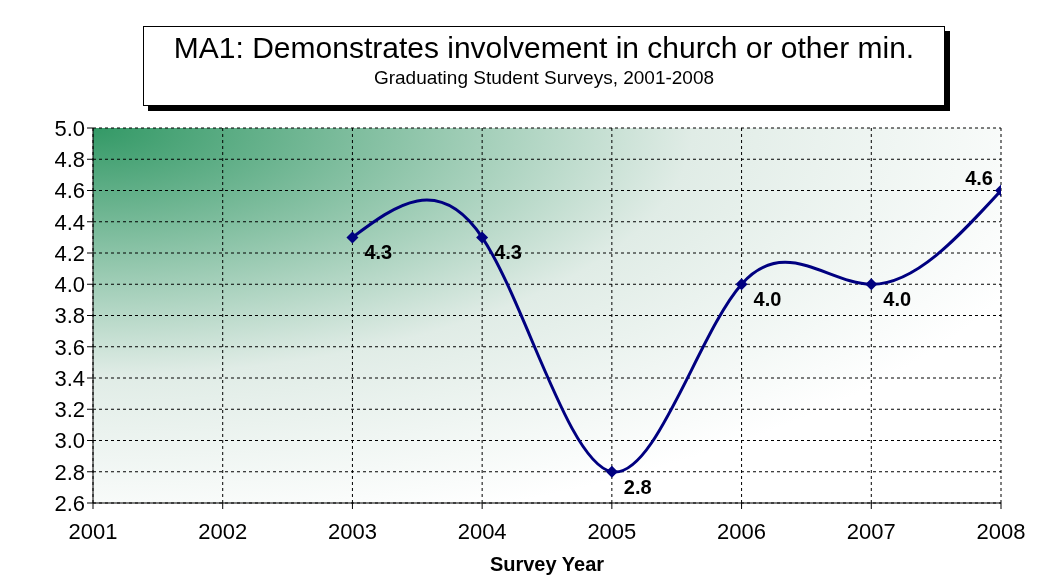 Image resolution: width=1039 pixels, height=583 pixels. What do you see at coordinates (544, 78) in the screenshot?
I see `chart-subtitle: Graduating Student Surveys, 2001-2008` at bounding box center [544, 78].